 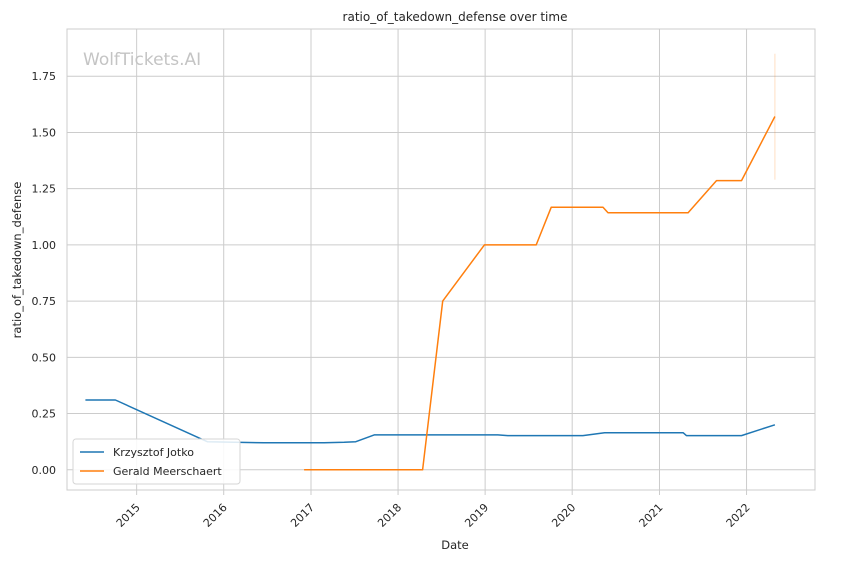 I want to click on legend-box, so click(x=156, y=461).